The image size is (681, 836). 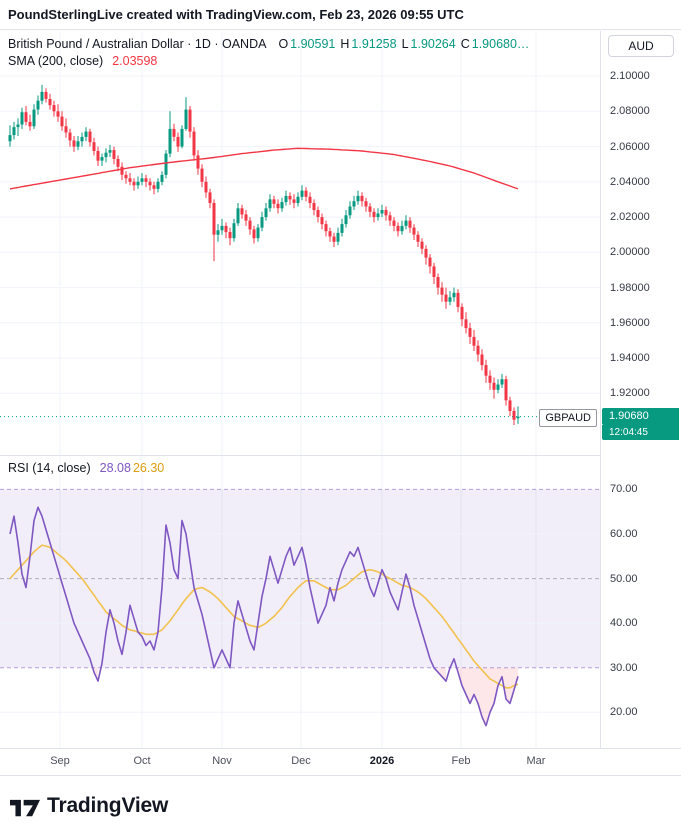 What do you see at coordinates (60, 761) in the screenshot?
I see `time-axis-tick: Sep` at bounding box center [60, 761].